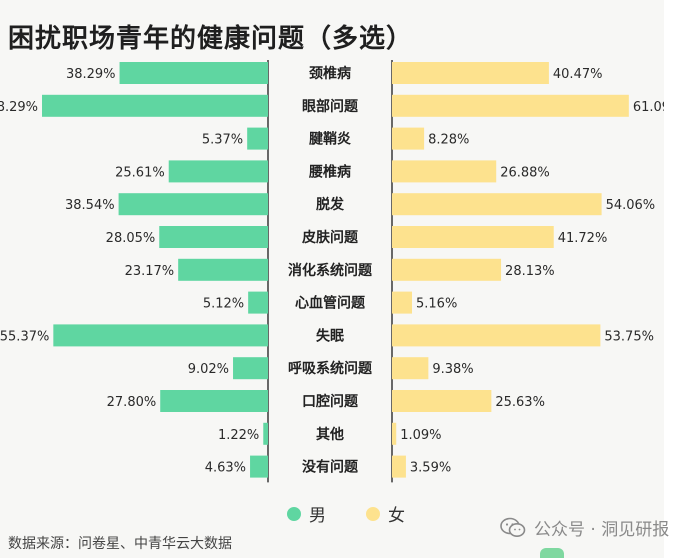  Describe the element at coordinates (294, 513) in the screenshot. I see `legend-swatch-male` at that location.